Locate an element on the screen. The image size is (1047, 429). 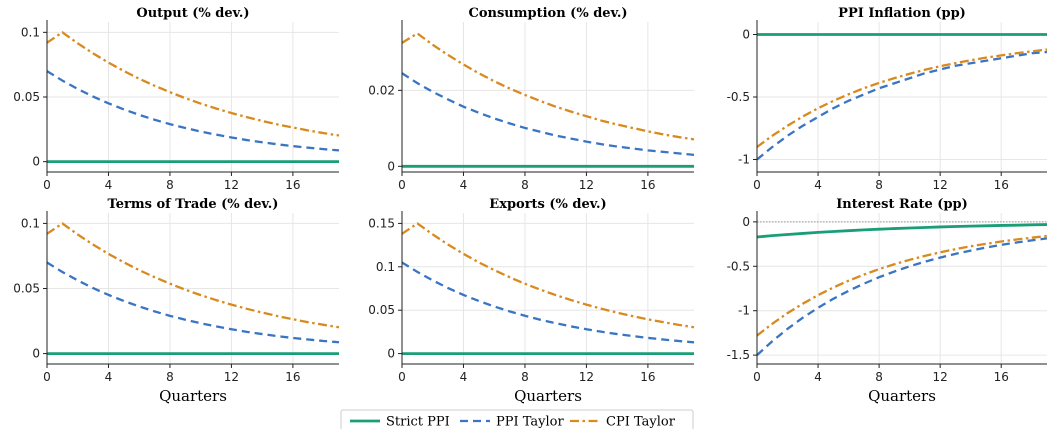
panel-3: 0 4 8 12 16 0 -0.5 -1 PPI Inflation (pp) is located at coordinates (887, 99).